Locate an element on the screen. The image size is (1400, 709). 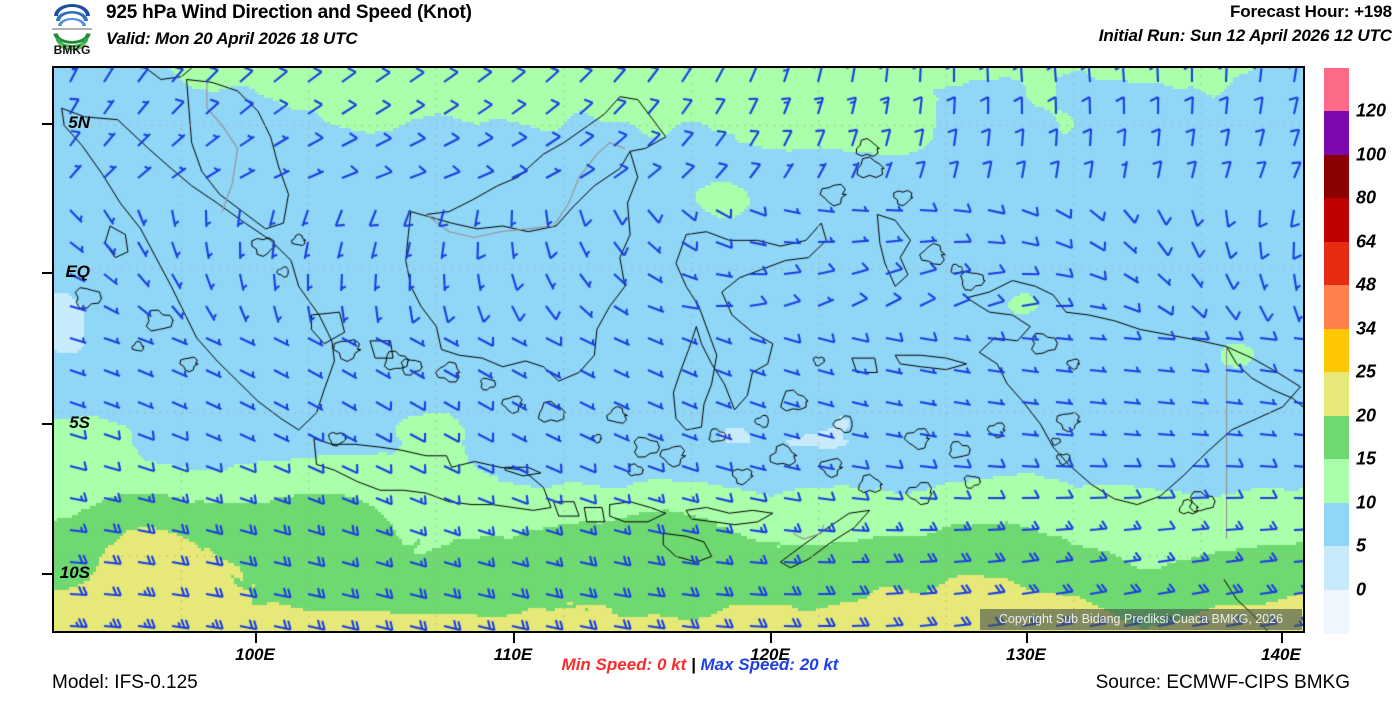
colorbar-tick-label: 120 is located at coordinates (1371, 110).